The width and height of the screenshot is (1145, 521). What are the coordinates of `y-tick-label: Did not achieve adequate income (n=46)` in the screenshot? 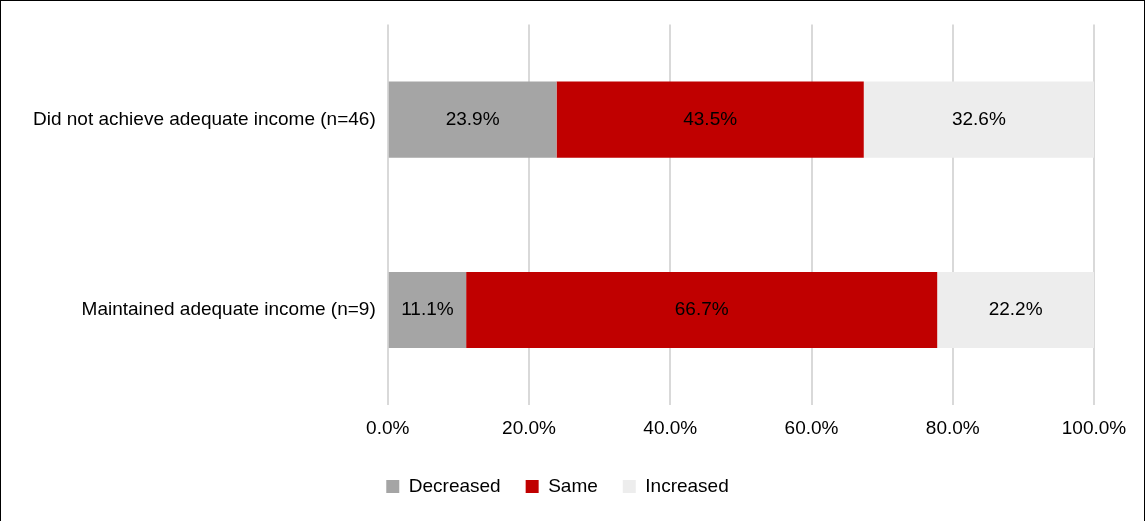 It's located at (204, 118).